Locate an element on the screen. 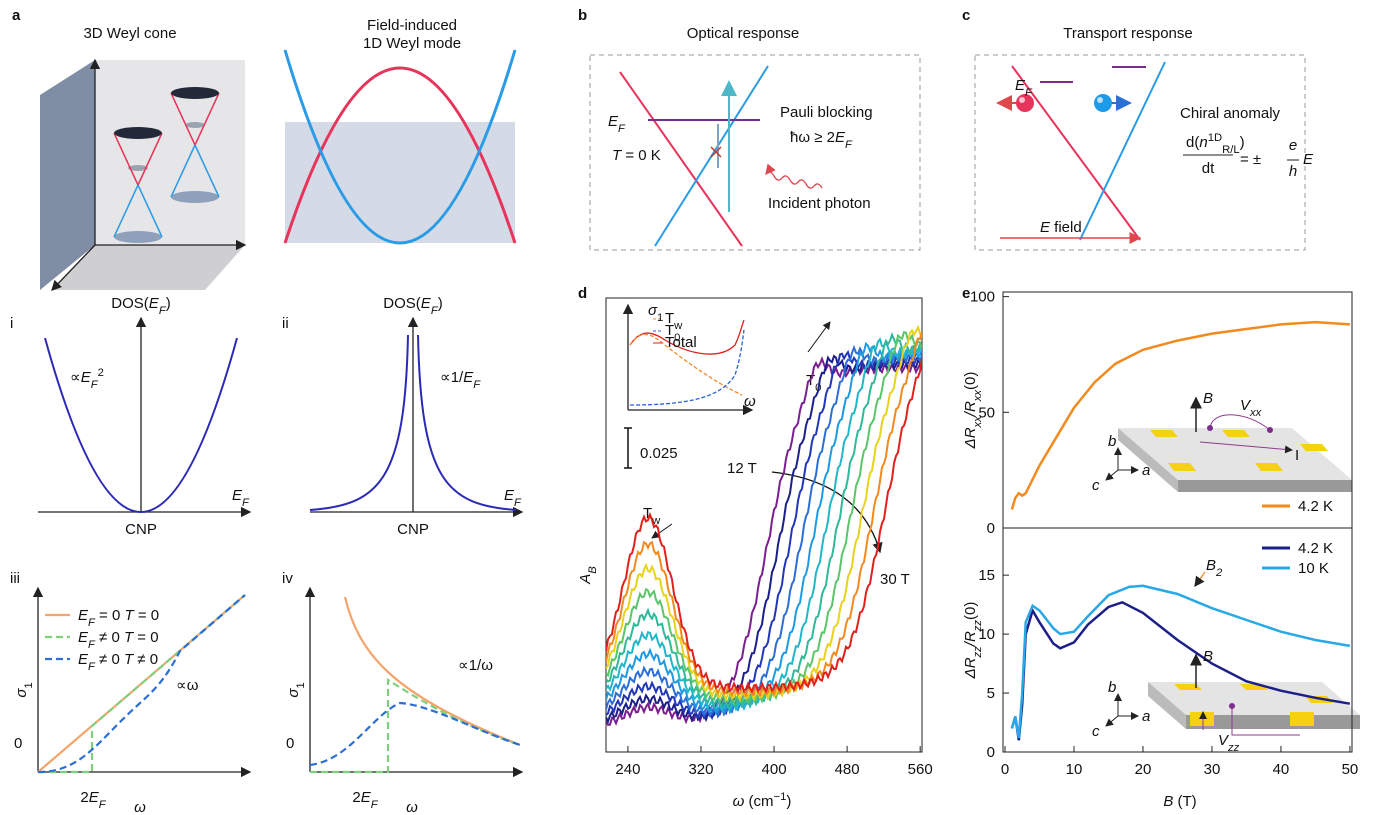 The width and height of the screenshot is (1375, 815). inset-label: I is located at coordinates (1297, 455).